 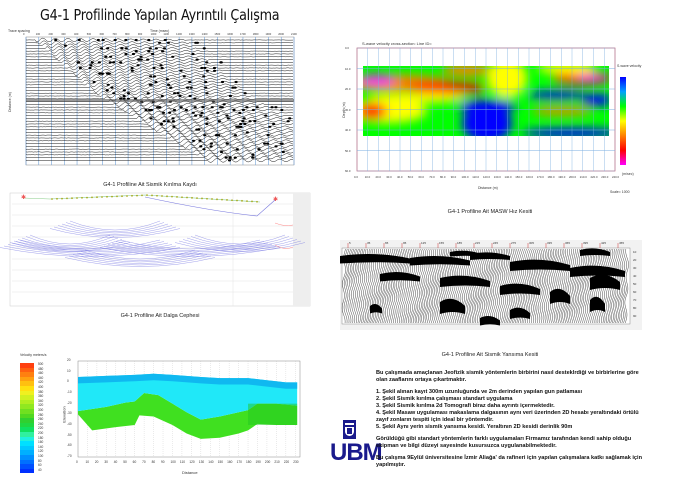 What do you see at coordinates (635, 316) in the screenshot?
I see `right-tick-label: 90` at bounding box center [635, 316].